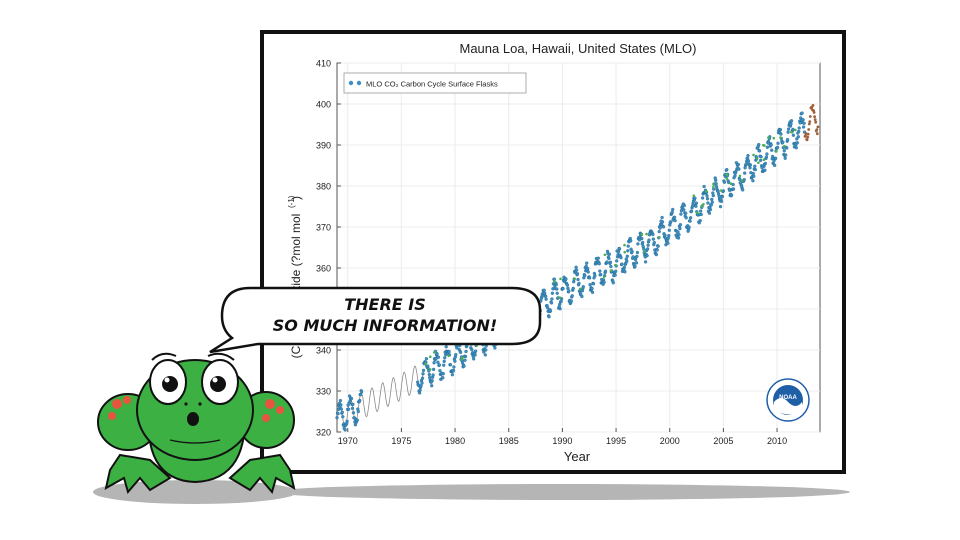  What do you see at coordinates (195, 428) in the screenshot?
I see `frog-character` at bounding box center [195, 428].